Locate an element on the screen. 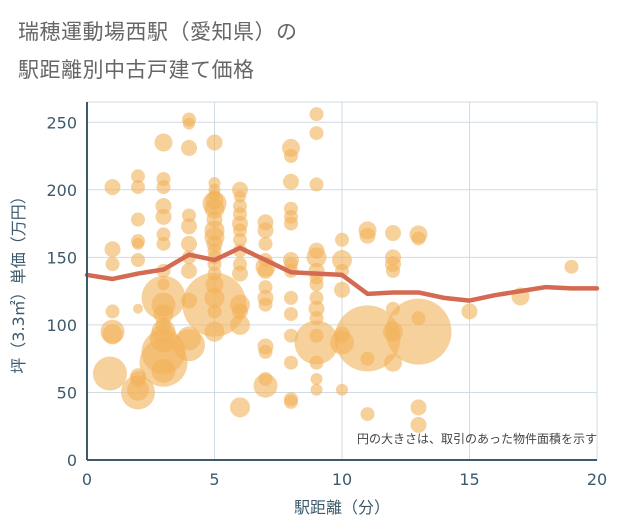 The height and width of the screenshot is (530, 621). x-tick-label: 5 is located at coordinates (214, 479).